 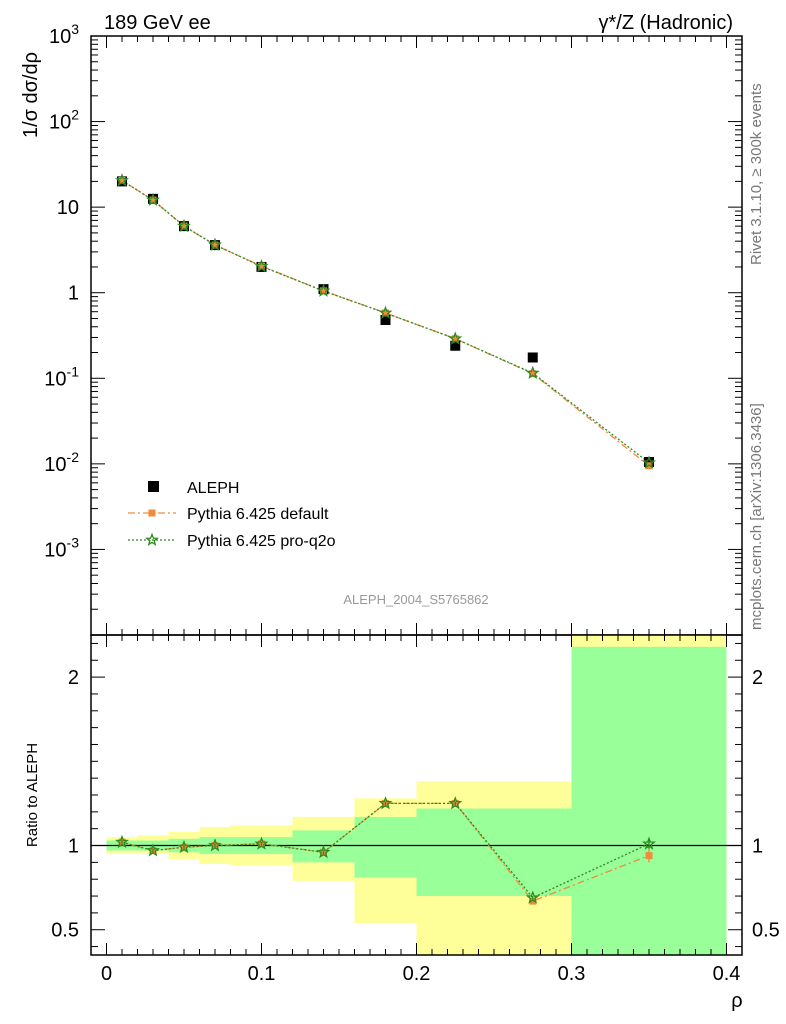 I want to click on top-ylabel: 1/σ dσ/dρ, so click(x=31, y=95).